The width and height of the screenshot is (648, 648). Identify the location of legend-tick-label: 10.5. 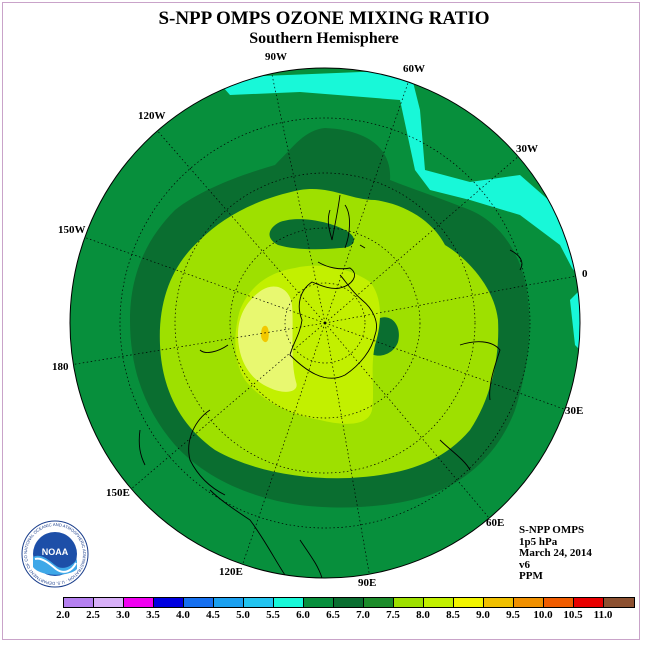
(573, 615).